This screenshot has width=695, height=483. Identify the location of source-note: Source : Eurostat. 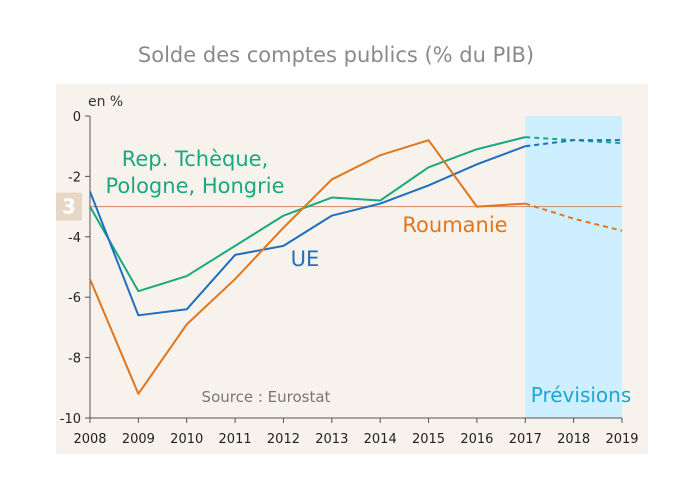
(266, 397).